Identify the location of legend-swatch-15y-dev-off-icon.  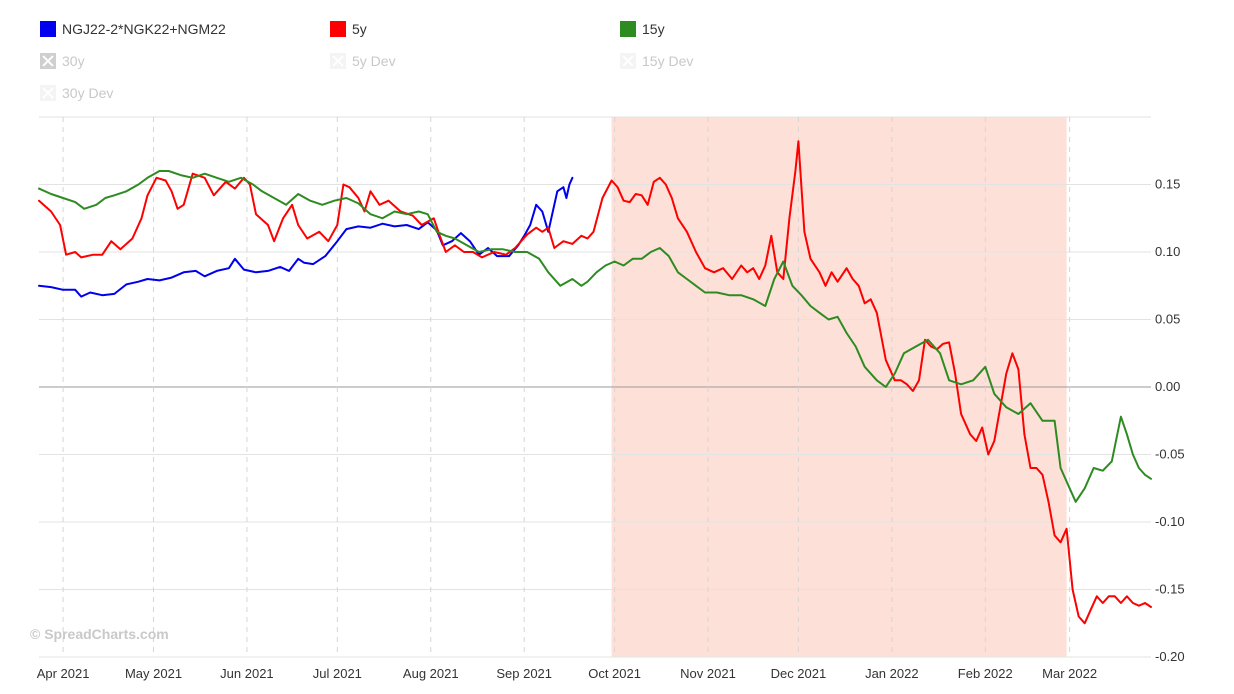
(628, 61).